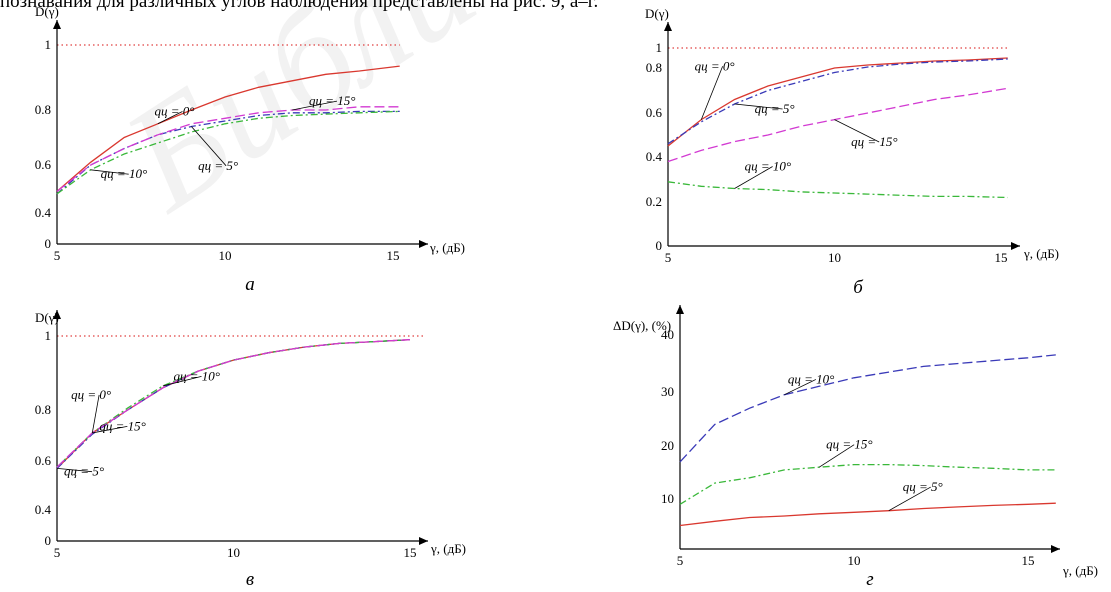 The image size is (1111, 592). Describe the element at coordinates (869, 579) in the screenshot. I see `panel-letter: г` at that location.